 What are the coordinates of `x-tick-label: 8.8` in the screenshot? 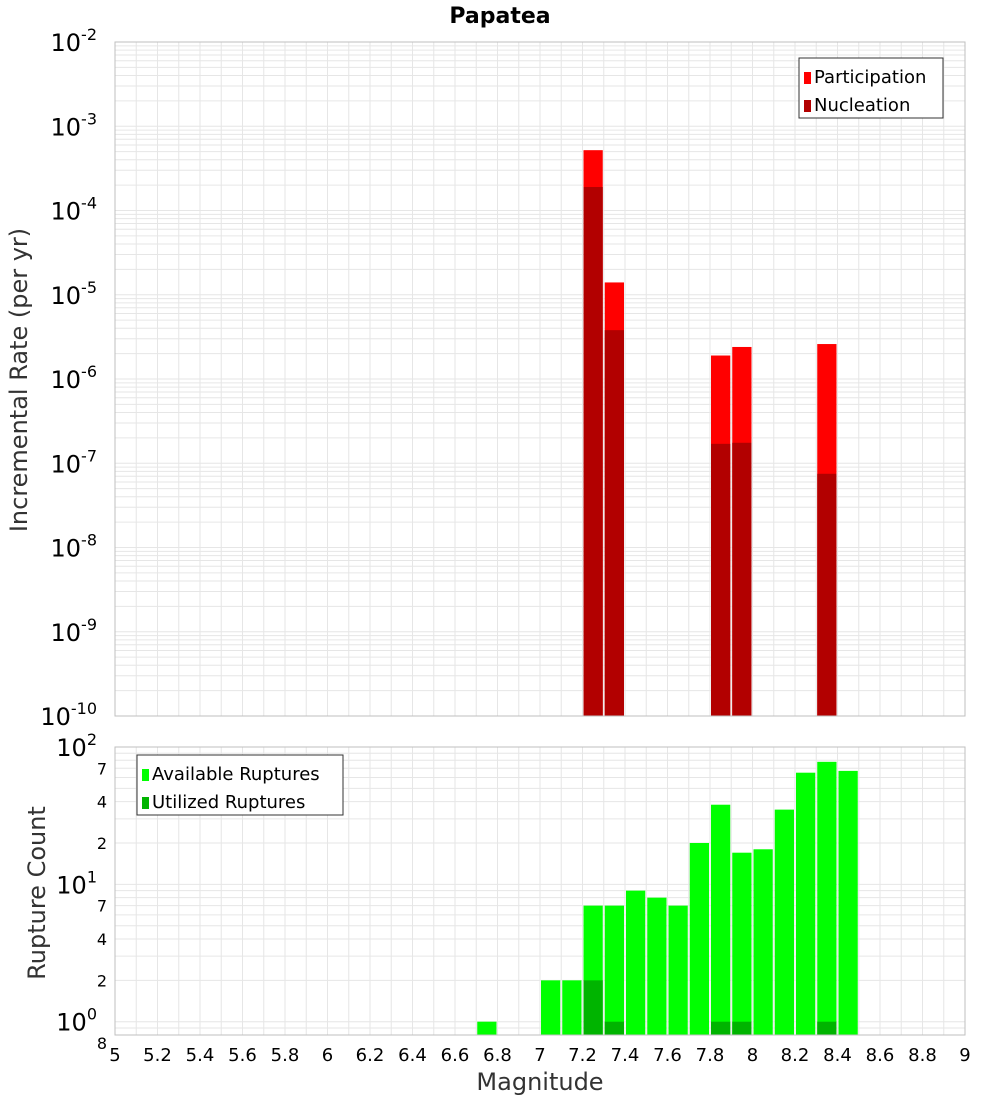 It's located at (922, 1055).